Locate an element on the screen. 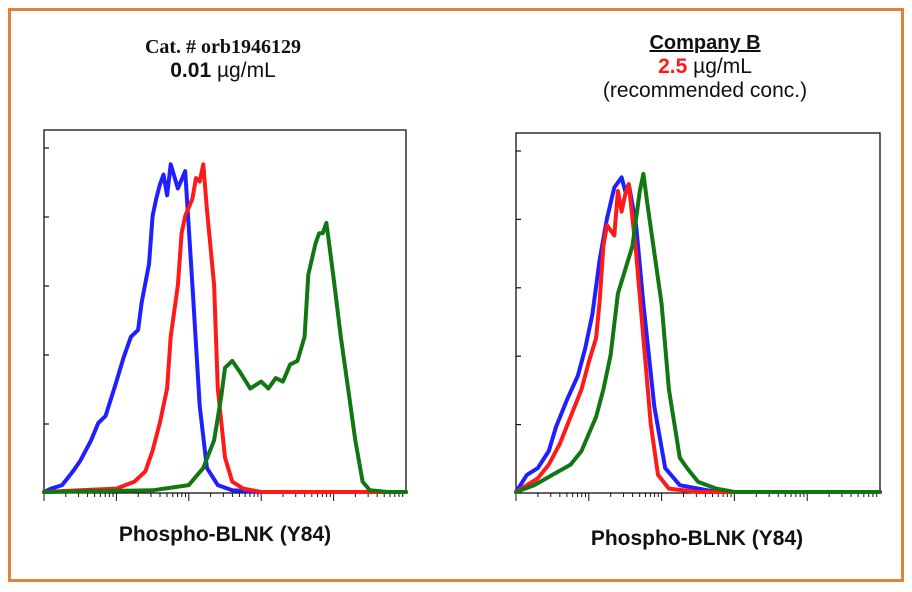 Image resolution: width=912 pixels, height=592 pixels. panel-2-title: Company B 2.5 µg/mL (recommended conc.) is located at coordinates (705, 67).